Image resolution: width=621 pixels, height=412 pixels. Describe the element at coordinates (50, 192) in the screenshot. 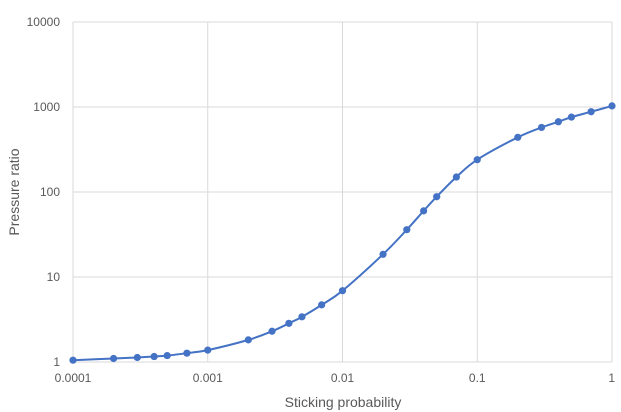

I see `y-tick-label: 100` at that location.